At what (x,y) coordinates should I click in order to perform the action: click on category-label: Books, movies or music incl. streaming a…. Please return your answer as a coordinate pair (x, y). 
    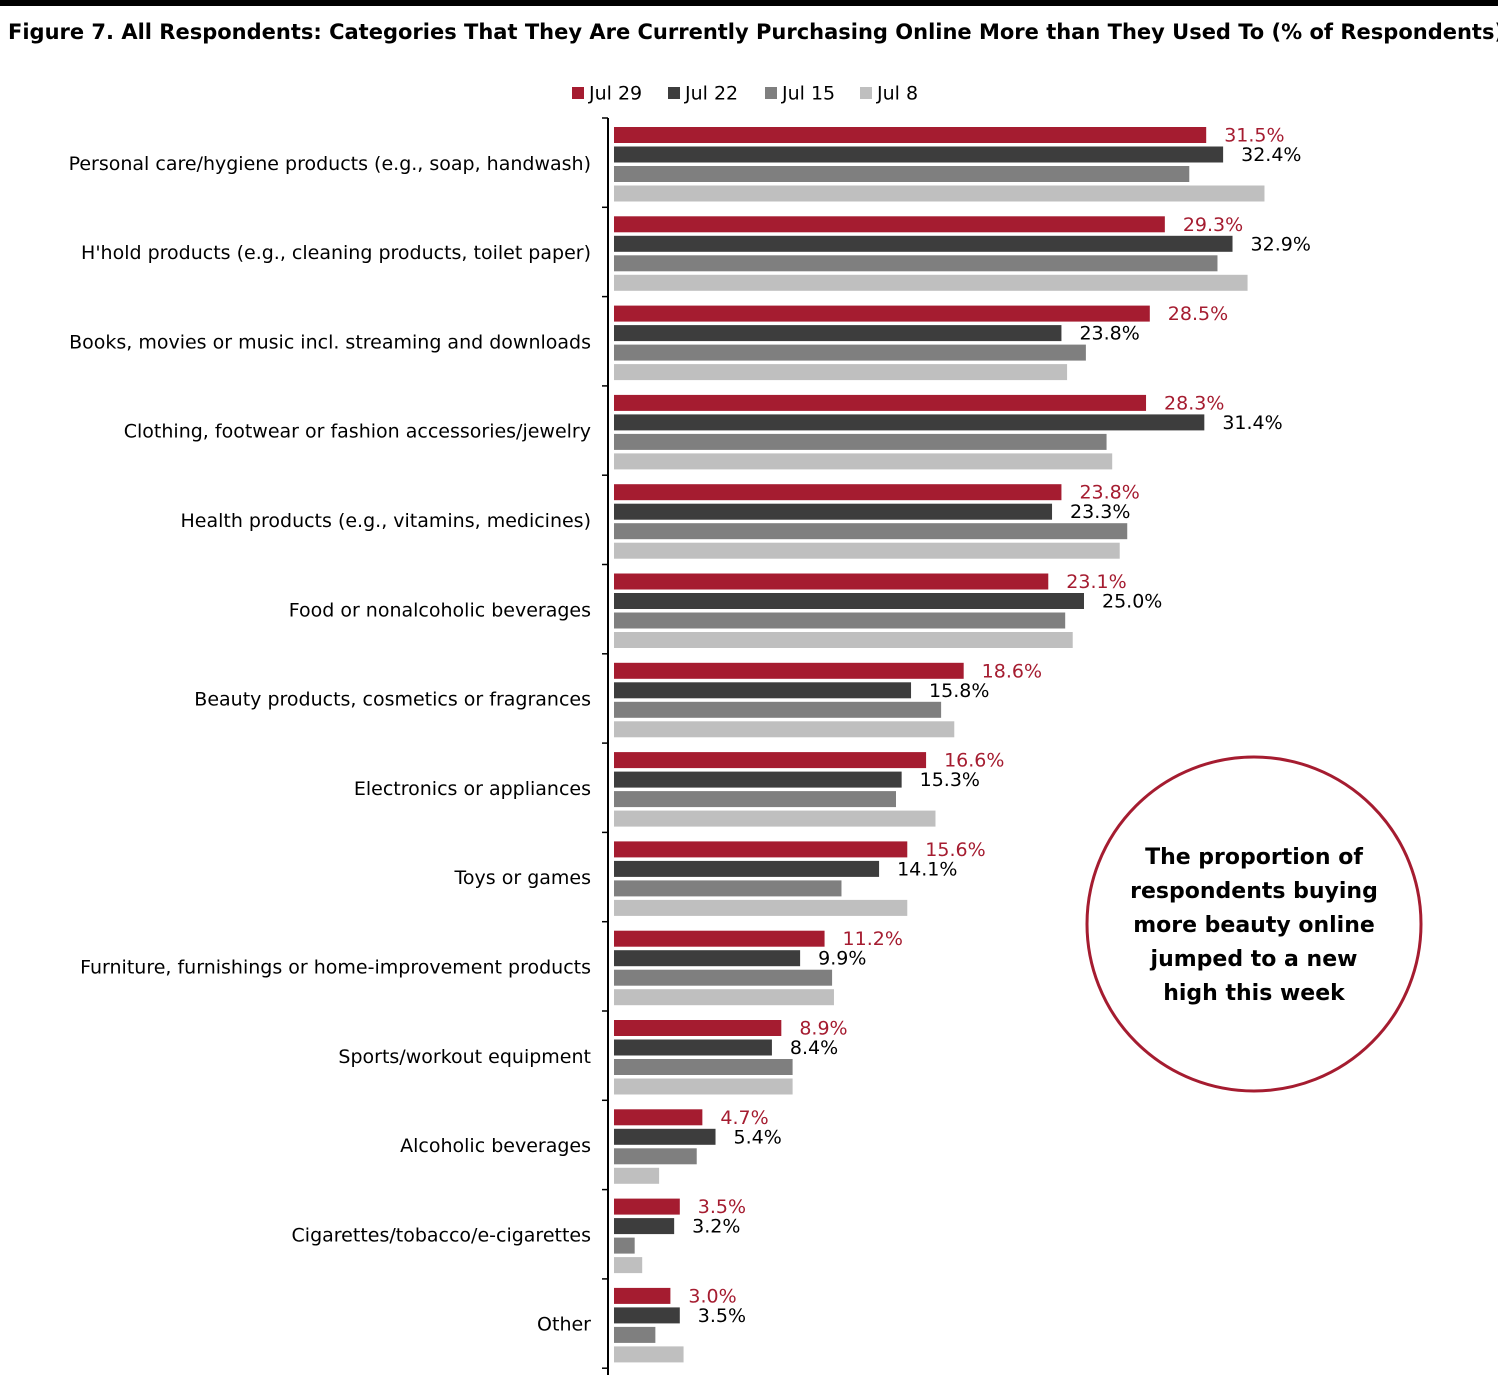
    Looking at the image, I should click on (330, 342).